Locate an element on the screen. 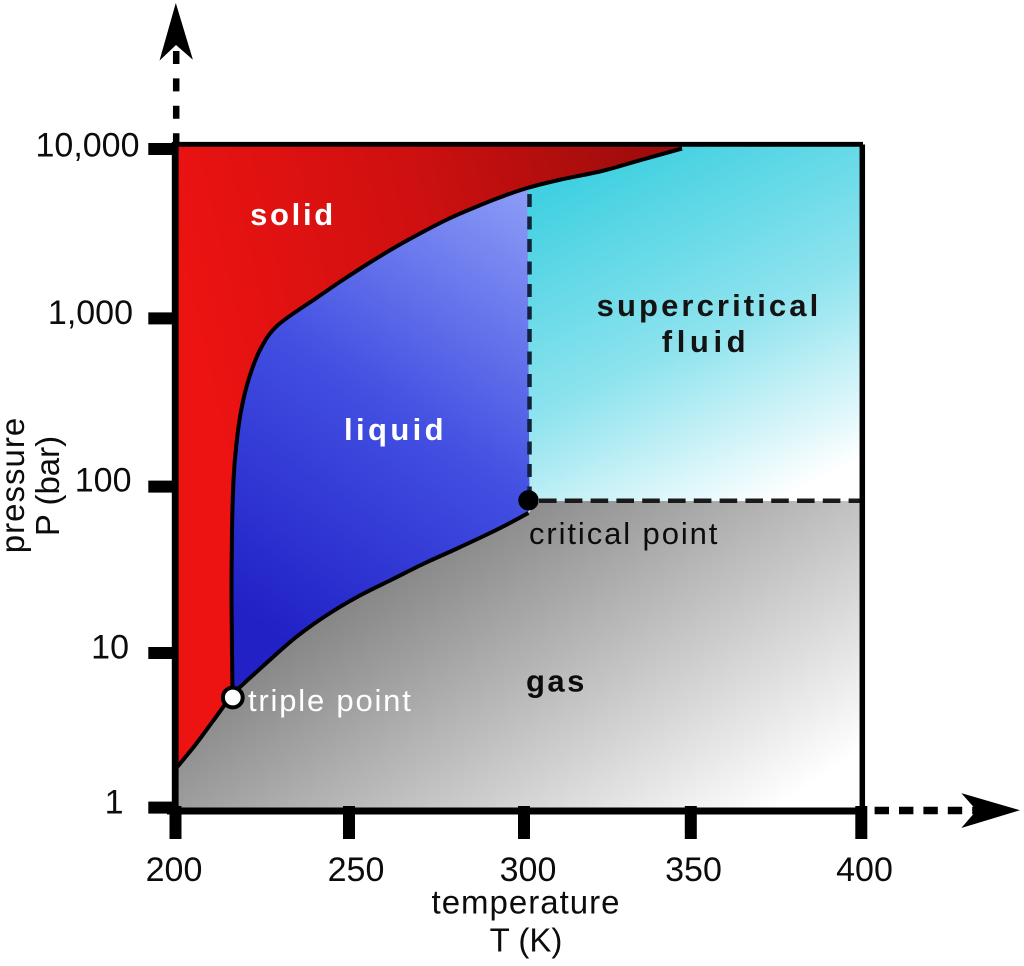  svg-text: 200 is located at coordinates (174, 870).